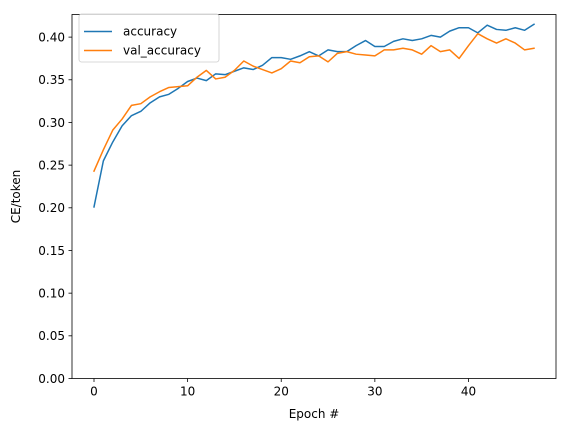 This screenshot has height=432, width=576. I want to click on y-tick-label: 0.00, so click(51, 379).